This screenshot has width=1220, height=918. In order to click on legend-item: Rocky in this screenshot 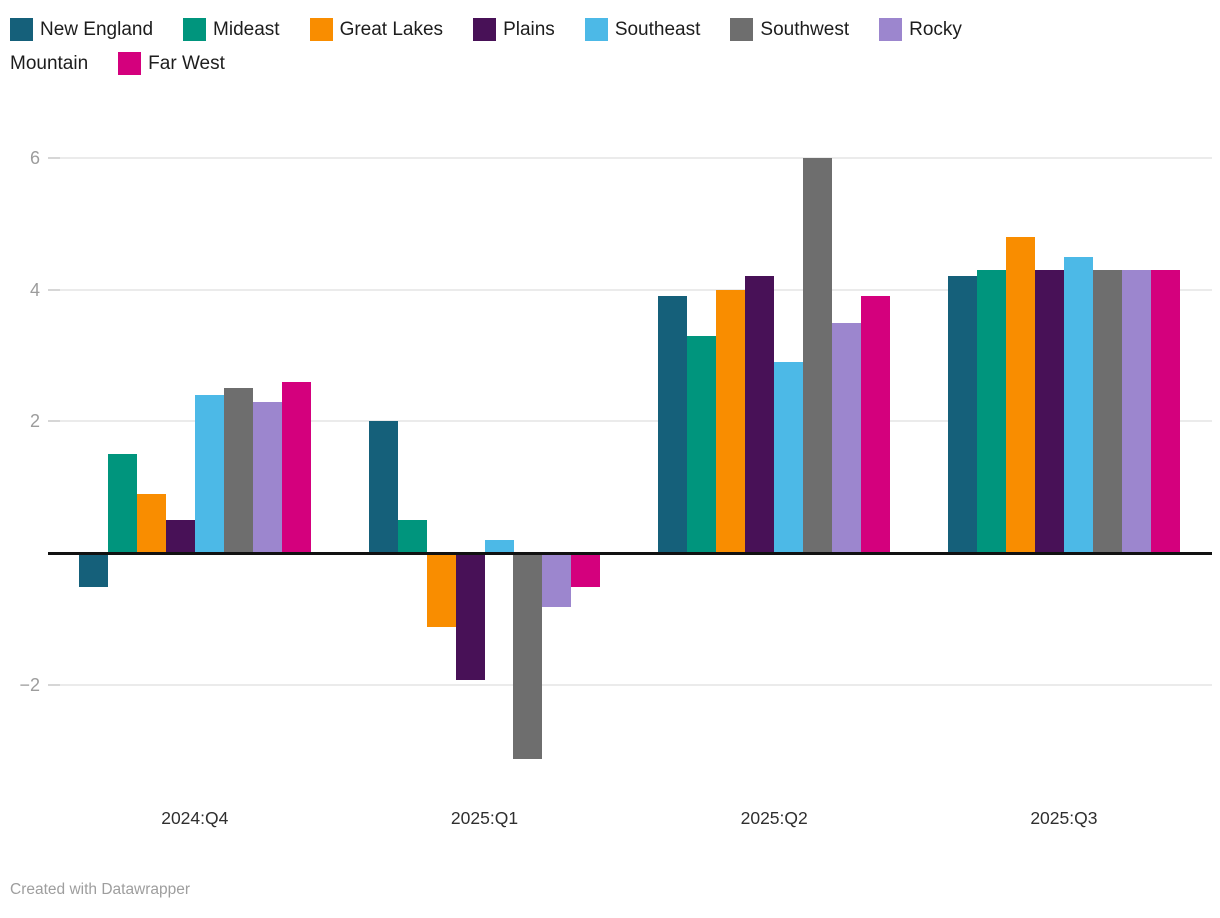, I will do `click(920, 29)`.